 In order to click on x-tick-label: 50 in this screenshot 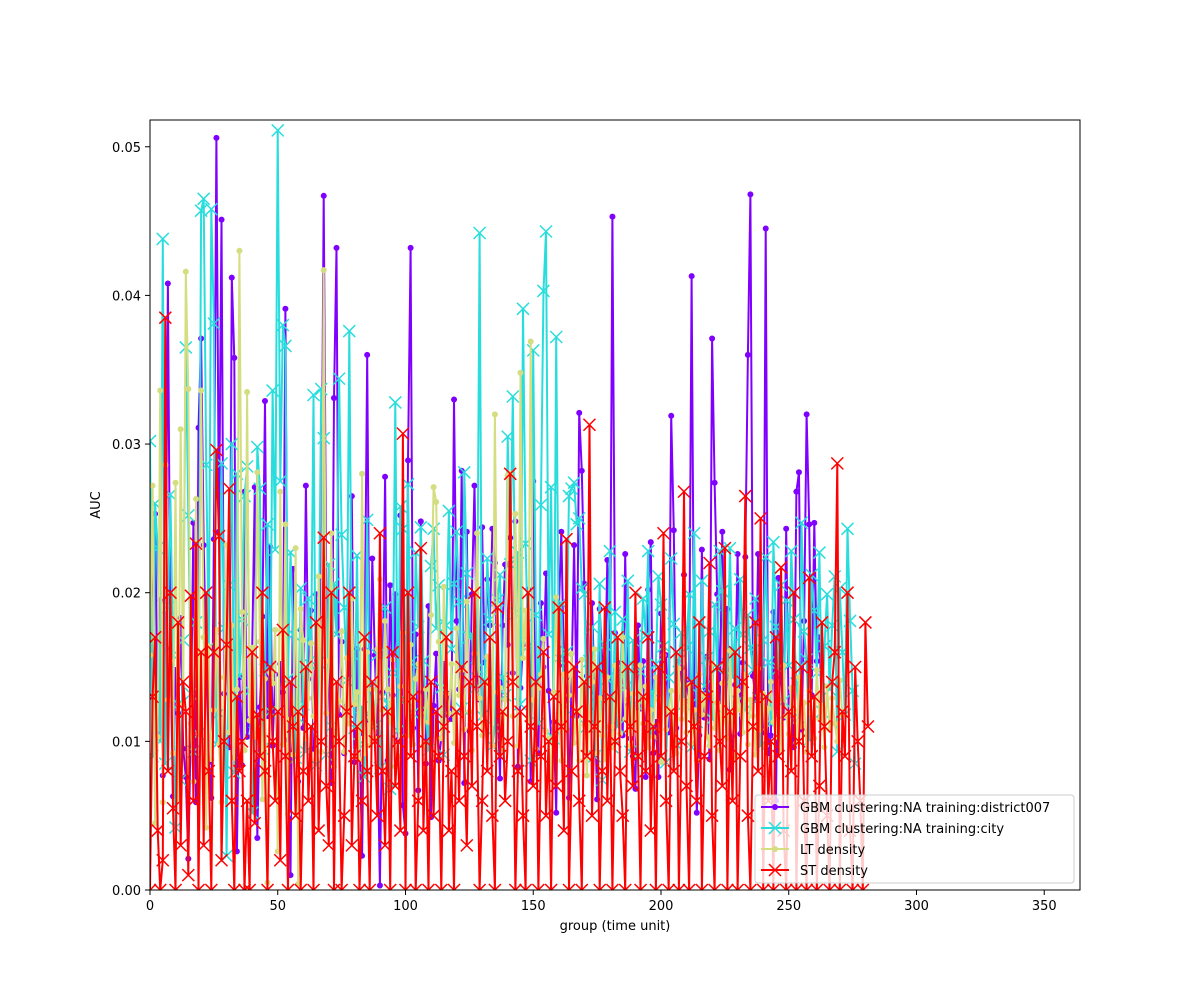, I will do `click(277, 906)`.